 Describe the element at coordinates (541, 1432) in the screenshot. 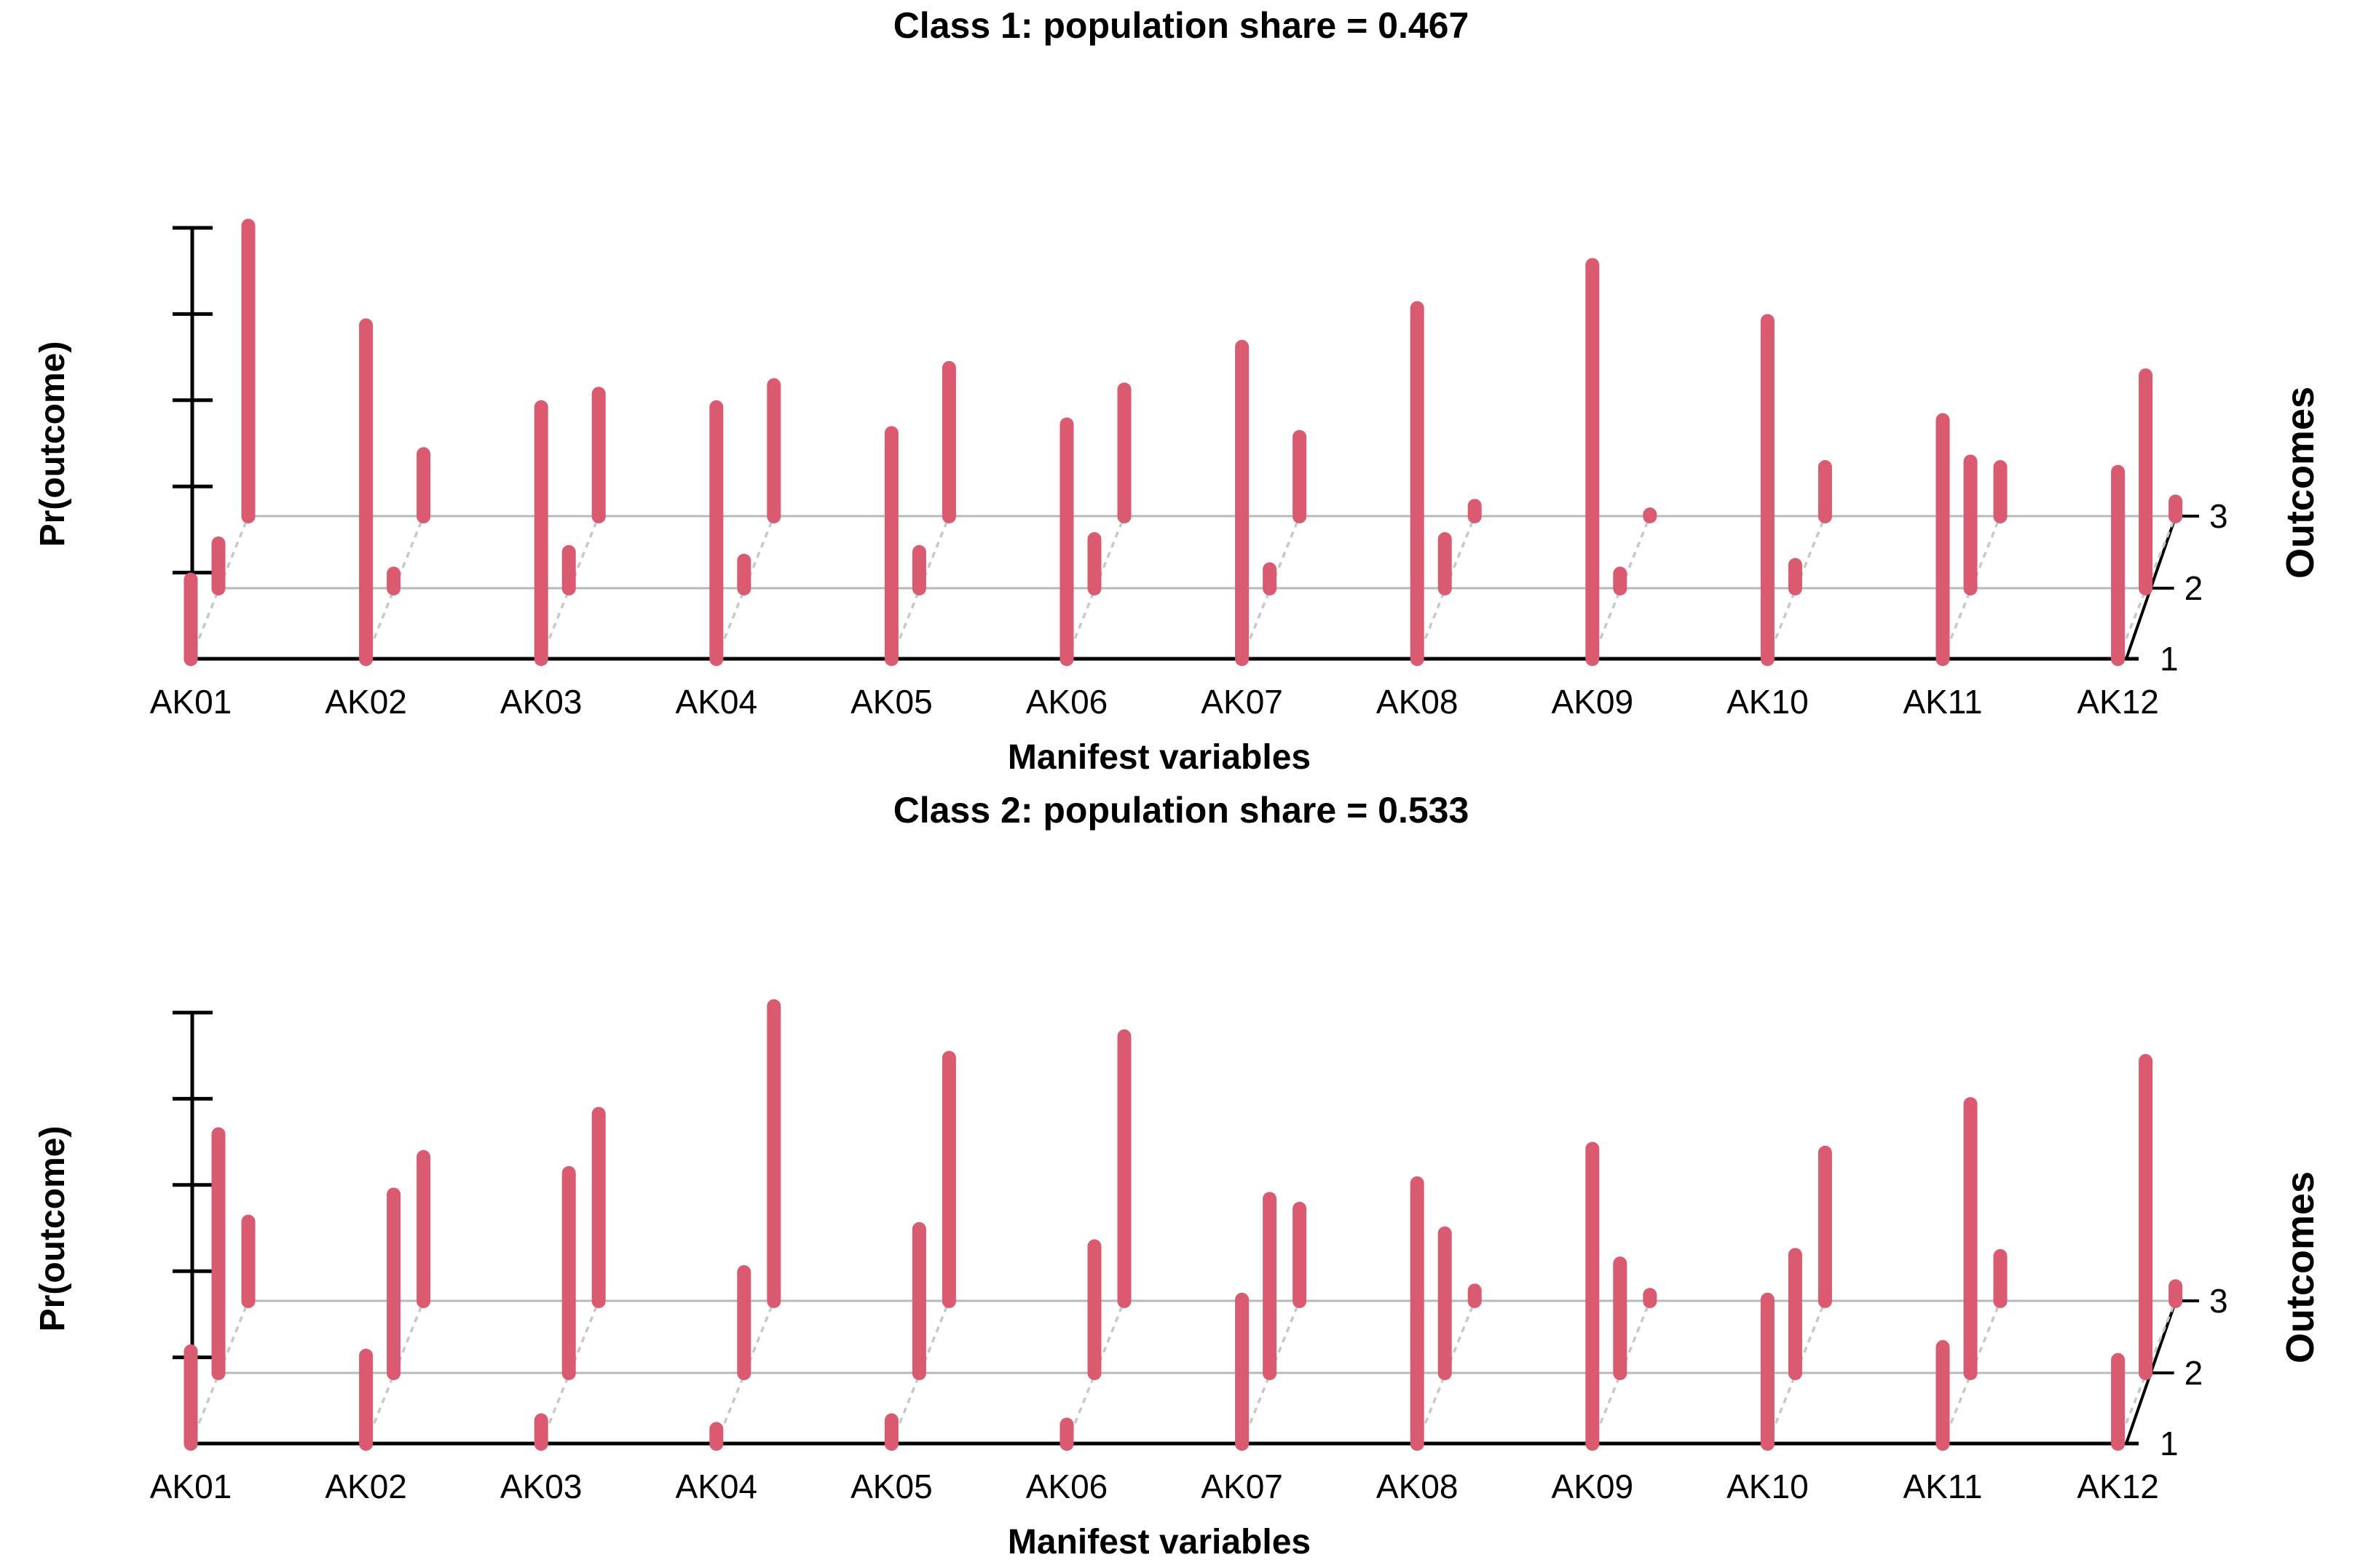

I see `bar-ak03-outcome1` at that location.